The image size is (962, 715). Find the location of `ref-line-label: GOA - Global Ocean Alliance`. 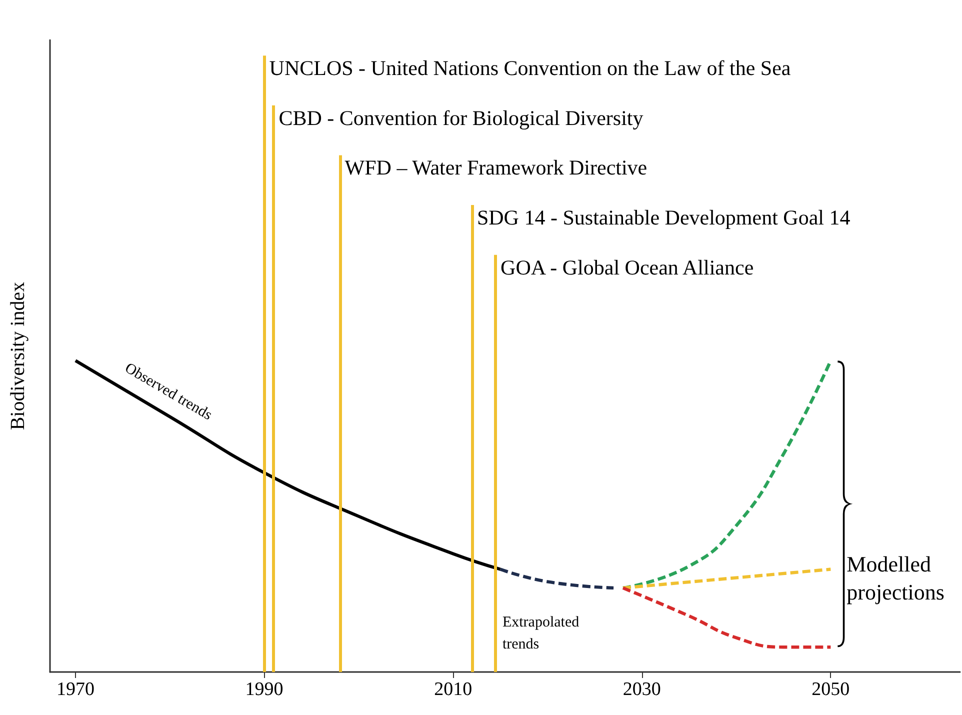

ref-line-label: GOA - Global Ocean Alliance is located at coordinates (627, 267).